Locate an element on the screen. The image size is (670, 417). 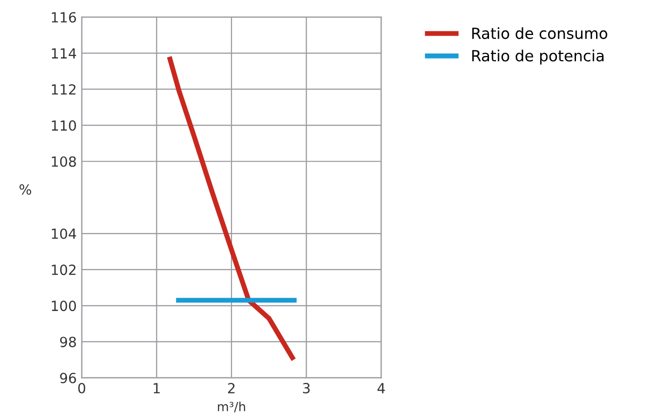
x-tick-label: 3 is located at coordinates (306, 388).